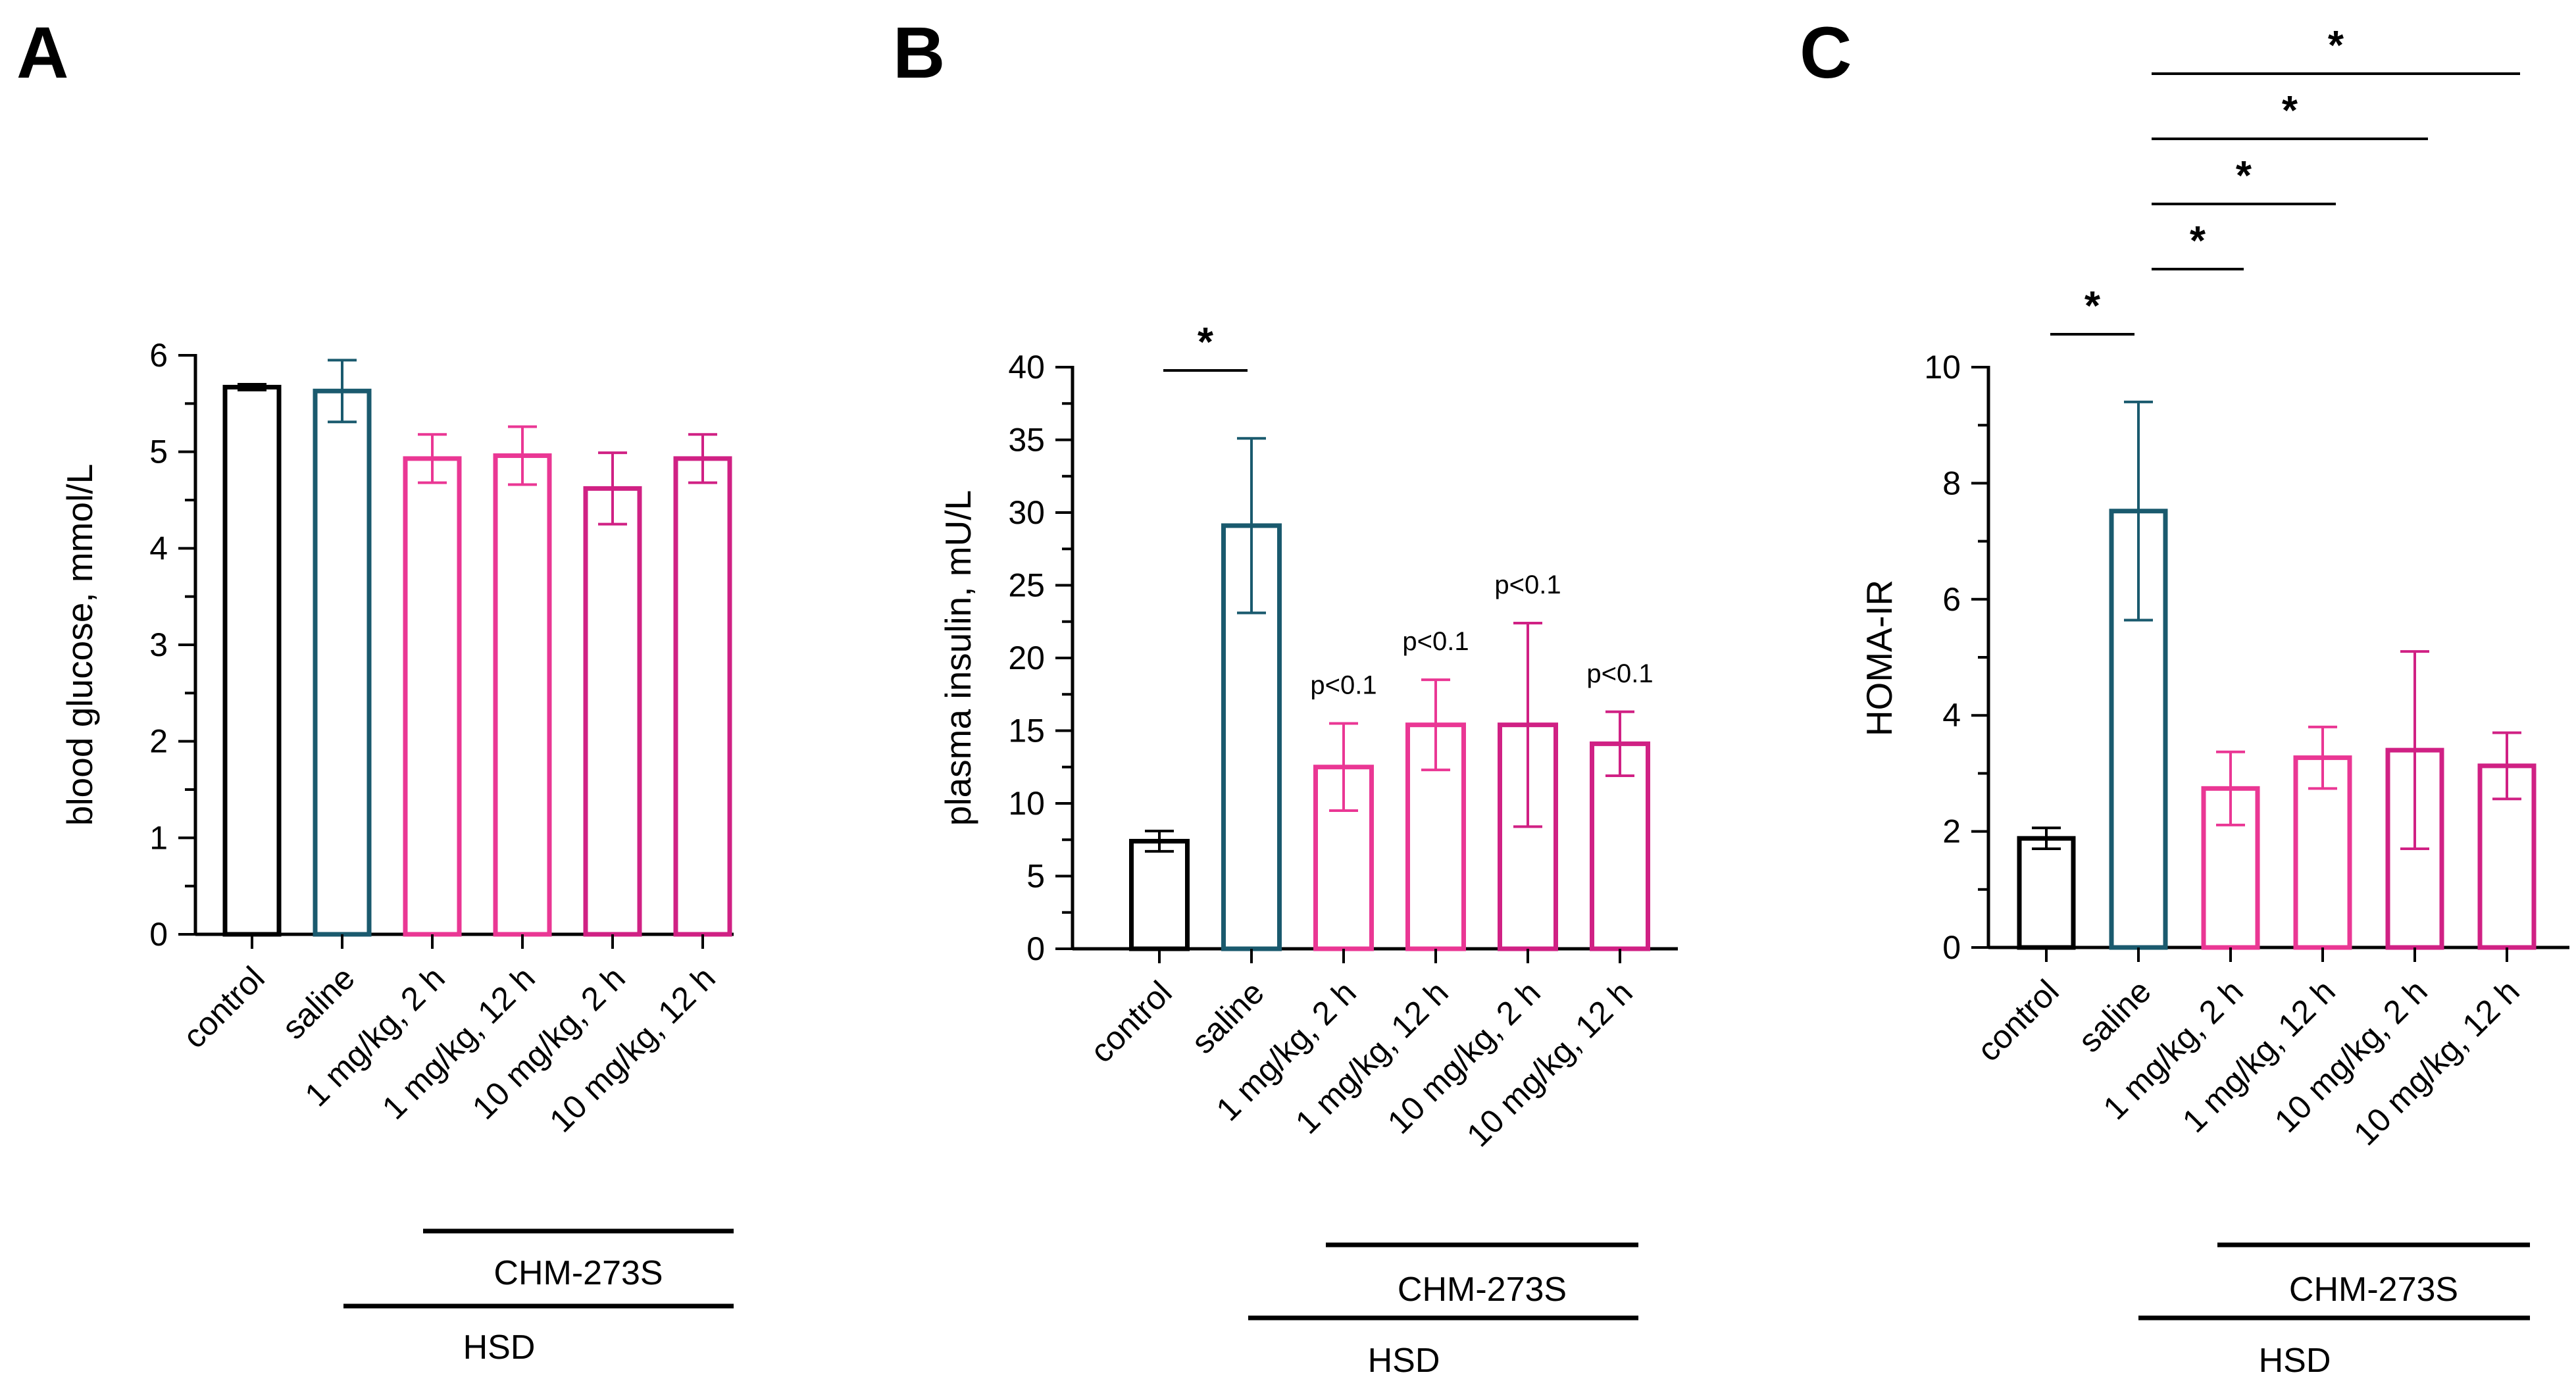  What do you see at coordinates (42, 53) in the screenshot?
I see `panel-letter: A` at bounding box center [42, 53].